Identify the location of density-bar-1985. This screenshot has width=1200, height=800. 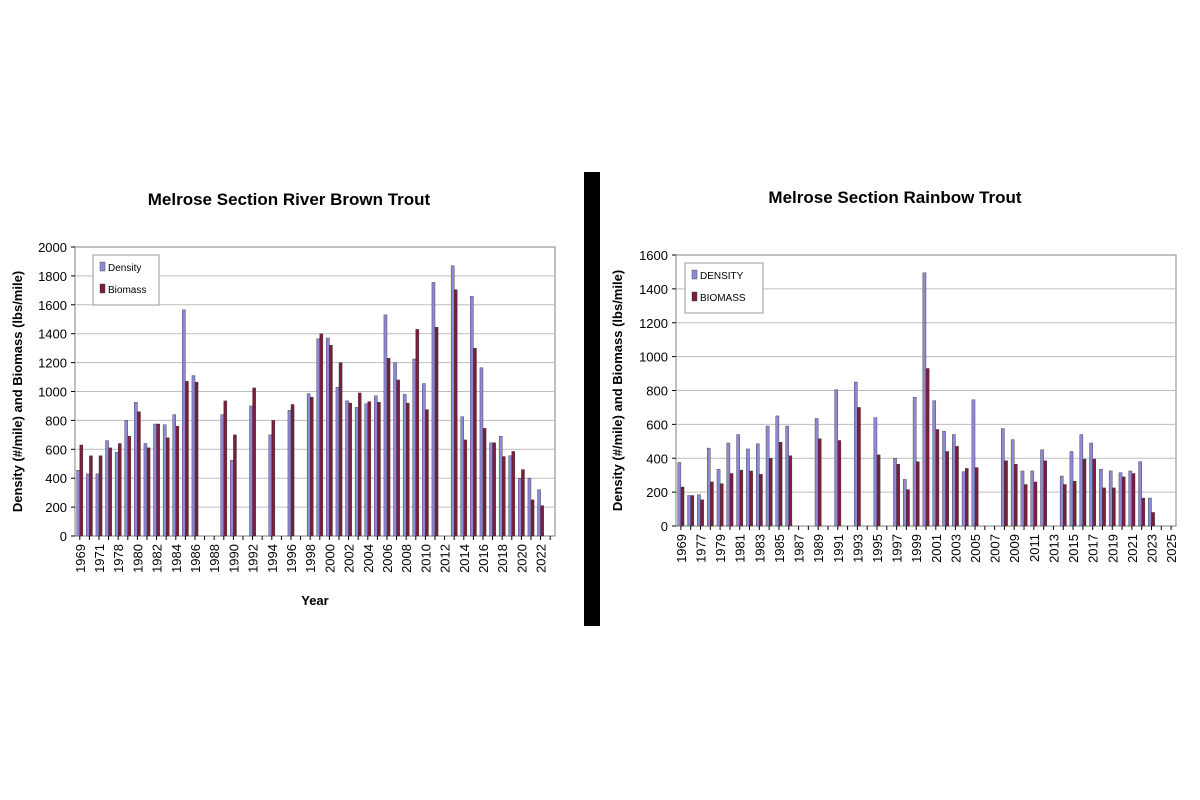
(184, 423).